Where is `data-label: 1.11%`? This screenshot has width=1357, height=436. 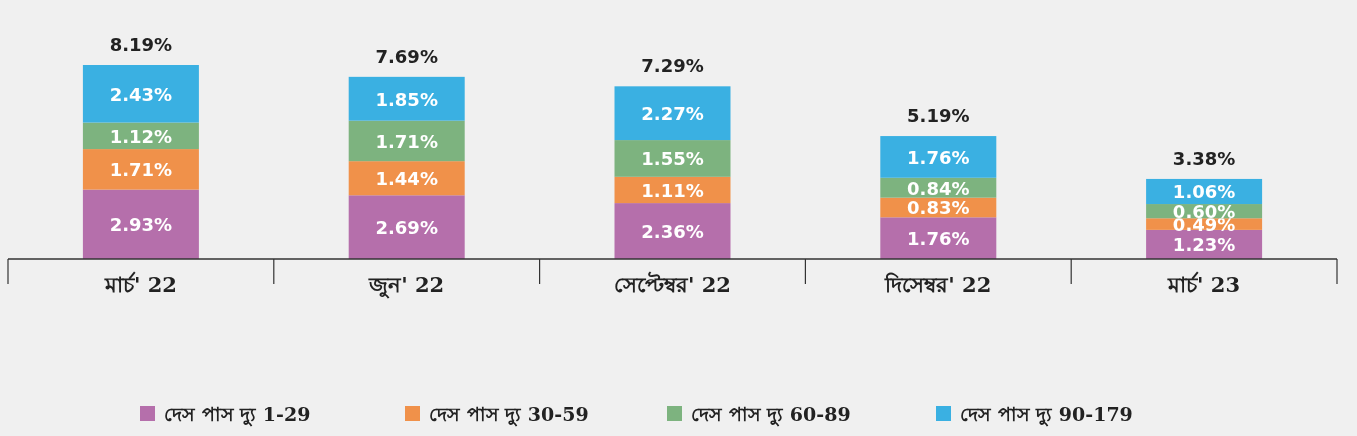
data-label: 1.11% is located at coordinates (672, 190).